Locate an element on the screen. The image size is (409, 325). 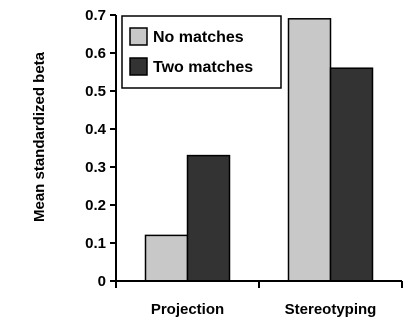
legend-label: No matches is located at coordinates (198, 37).